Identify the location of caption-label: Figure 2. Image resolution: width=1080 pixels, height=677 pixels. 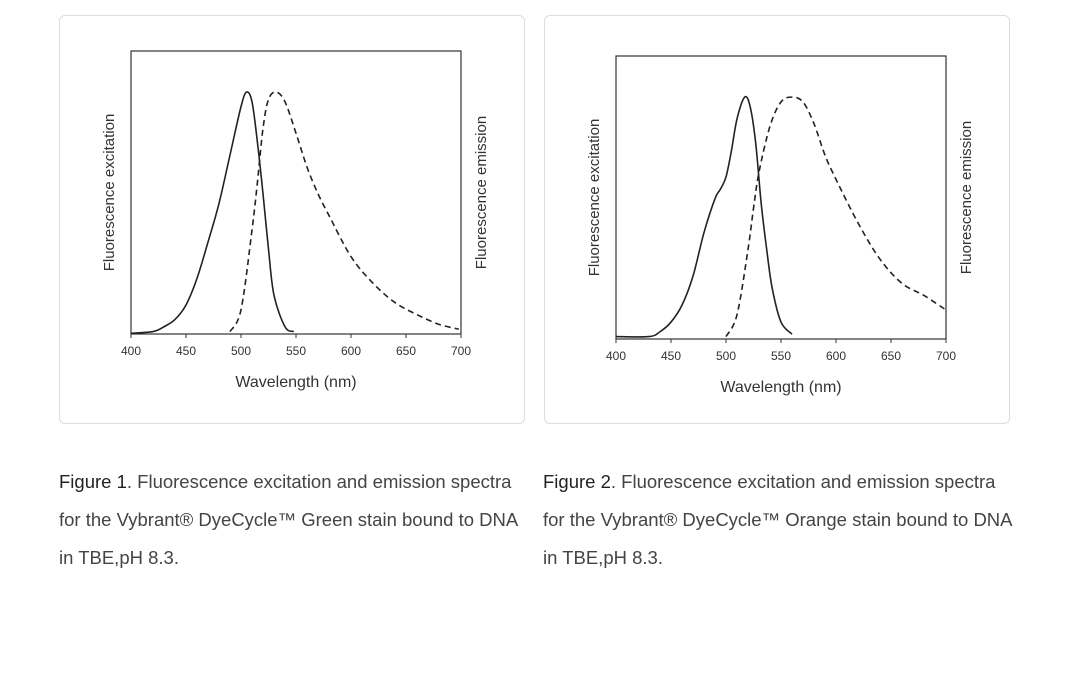
(577, 481).